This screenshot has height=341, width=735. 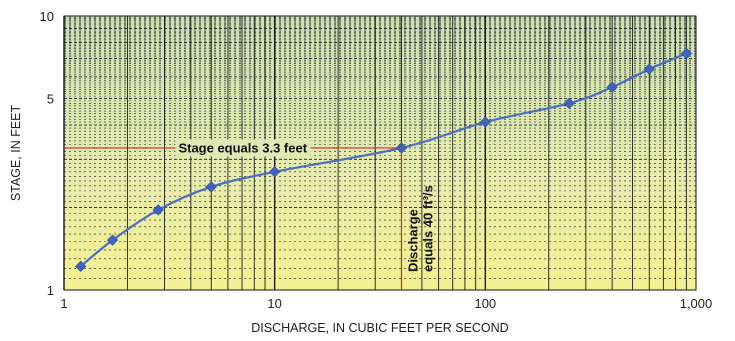 I want to click on x-tick-label: 100, so click(x=485, y=303).